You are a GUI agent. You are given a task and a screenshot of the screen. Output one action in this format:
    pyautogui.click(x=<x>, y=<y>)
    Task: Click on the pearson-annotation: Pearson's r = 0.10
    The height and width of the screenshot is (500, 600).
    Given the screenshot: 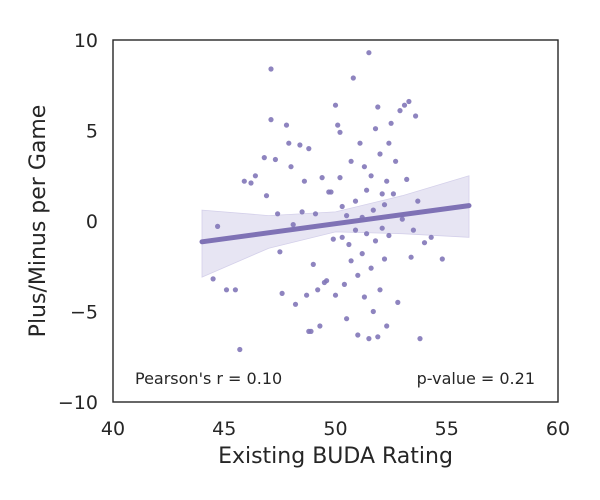 What is the action you would take?
    pyautogui.click(x=208, y=378)
    